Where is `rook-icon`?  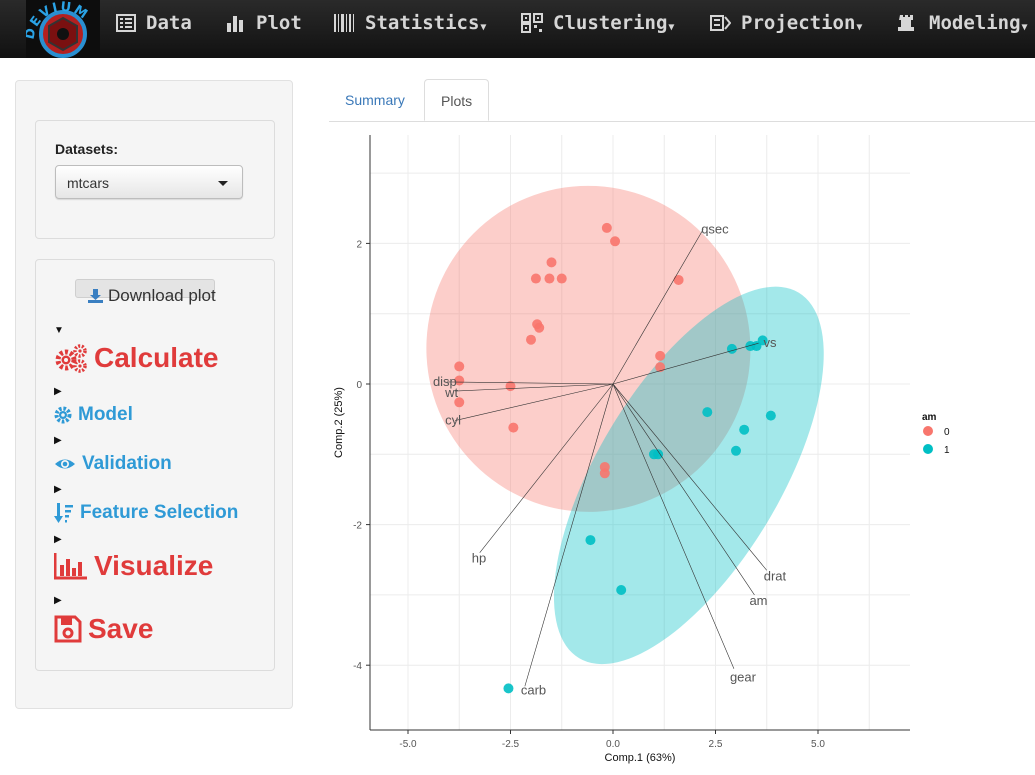
rook-icon is located at coordinates (906, 23).